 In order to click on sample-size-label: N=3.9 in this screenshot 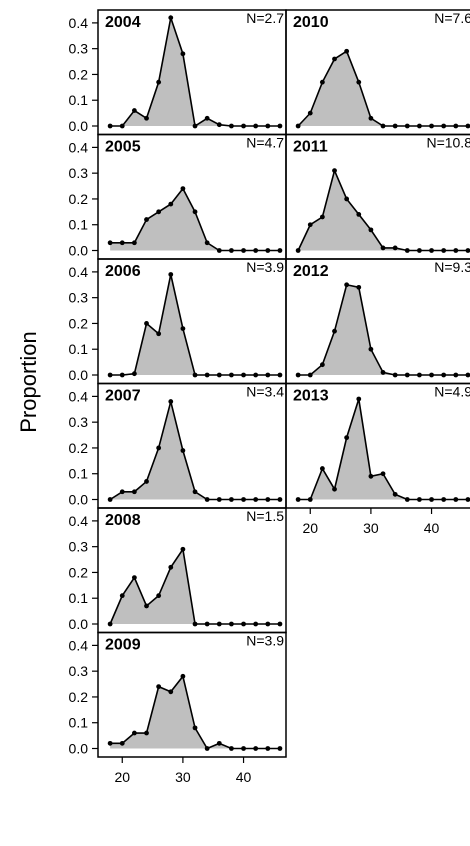, I will do `click(265, 267)`.